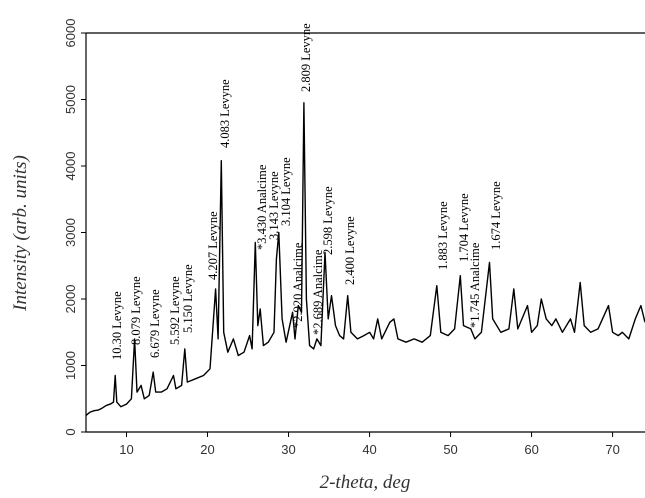 This screenshot has width=645, height=498. What do you see at coordinates (70, 166) in the screenshot?
I see `y-tick-label: 4000` at bounding box center [70, 166].